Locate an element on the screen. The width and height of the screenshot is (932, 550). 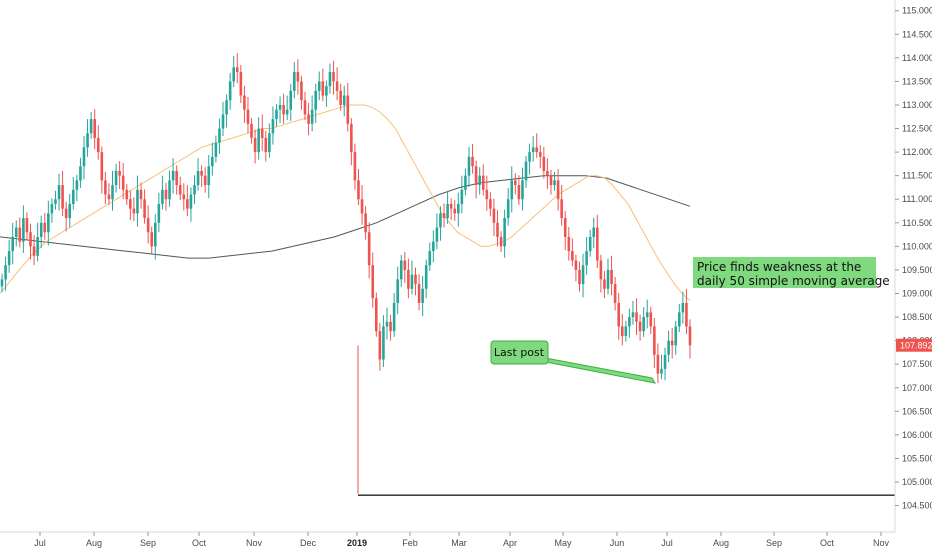
ma-note-line2: daily 50 simple moving average is located at coordinates (793, 281).